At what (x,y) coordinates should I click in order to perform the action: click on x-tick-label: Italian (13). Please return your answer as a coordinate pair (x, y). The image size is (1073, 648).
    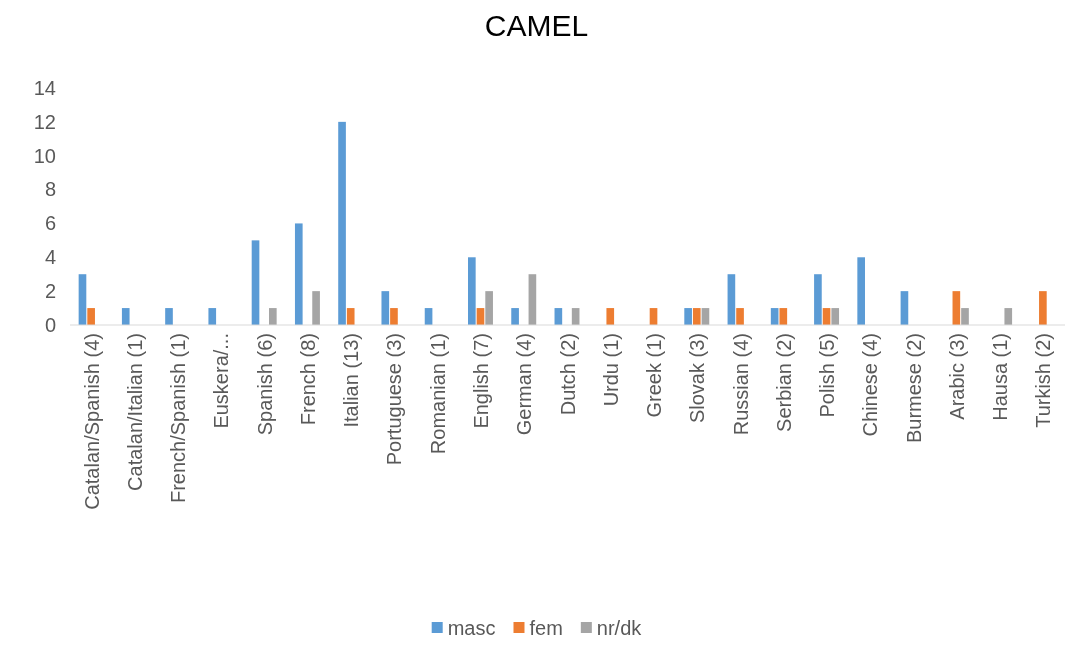
    Looking at the image, I should click on (351, 380).